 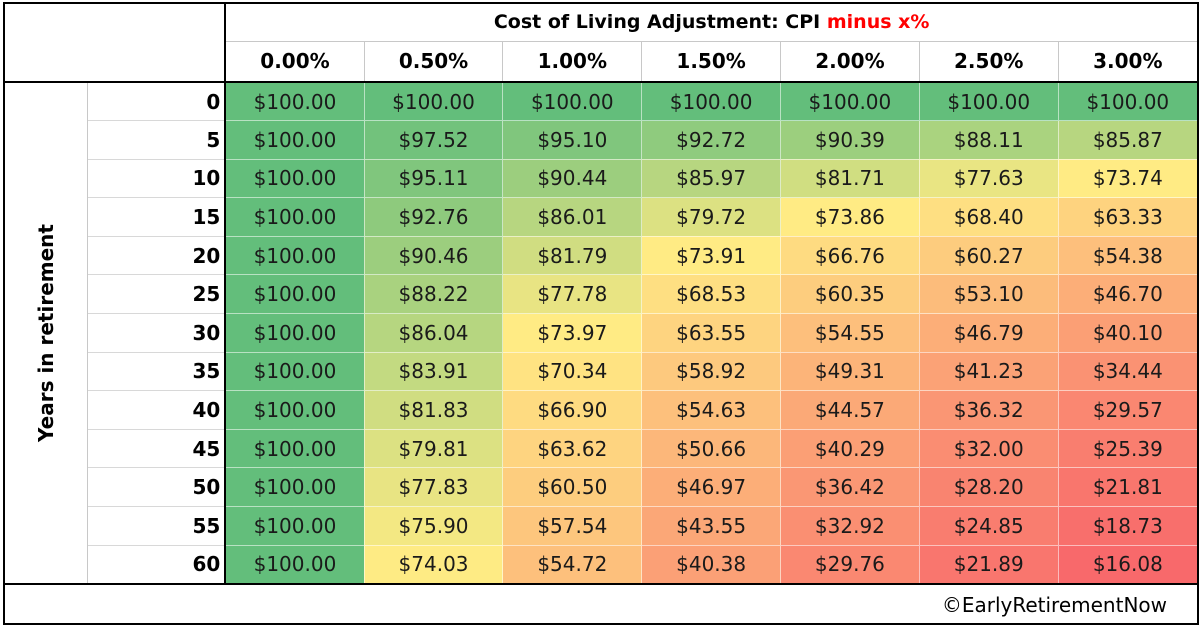 I want to click on value-cell: $77.83, so click(x=433, y=487).